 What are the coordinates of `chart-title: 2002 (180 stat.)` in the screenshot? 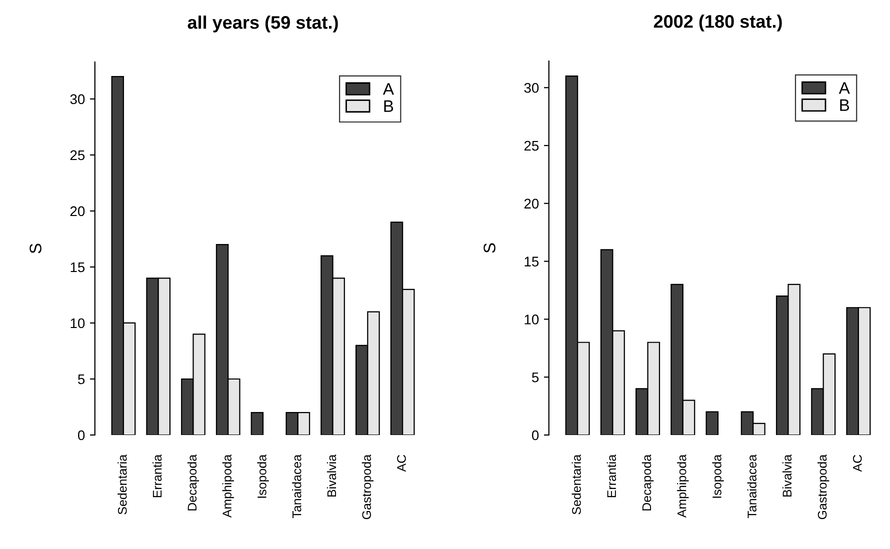 It's located at (718, 23).